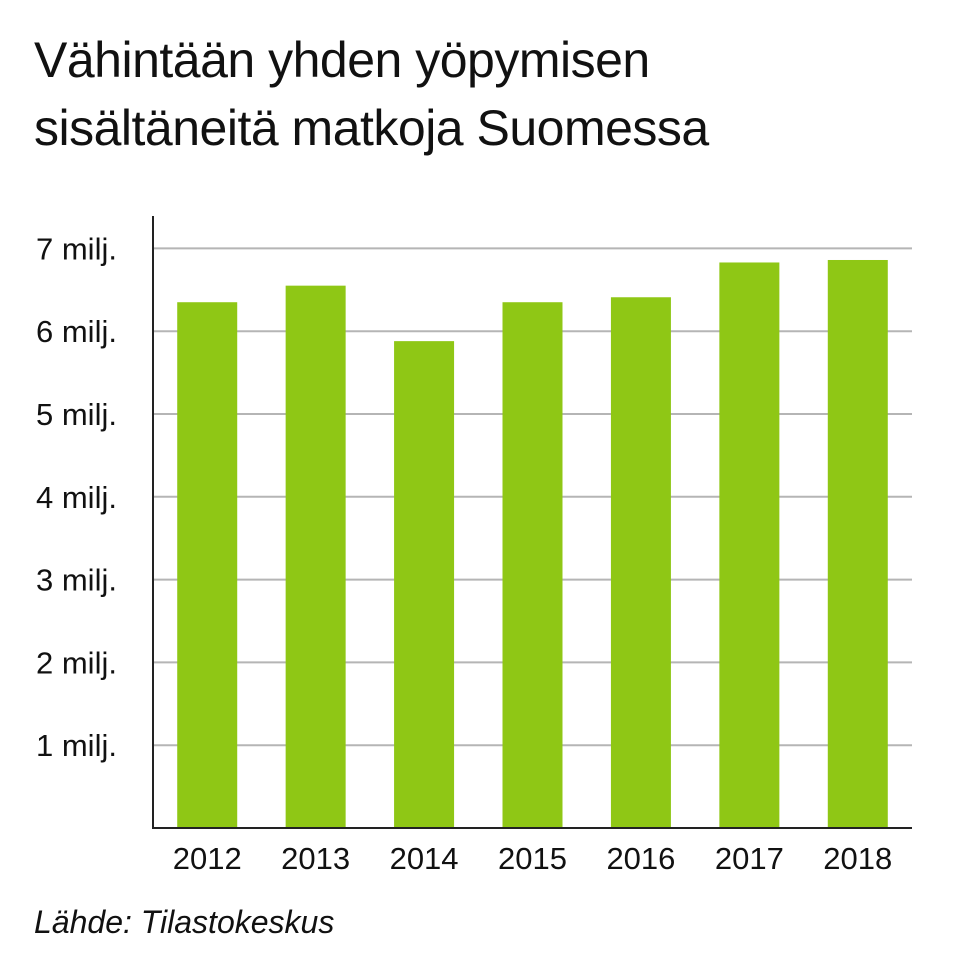 The width and height of the screenshot is (960, 960). What do you see at coordinates (76, 248) in the screenshot?
I see `y-tick-label: 7 milj.` at bounding box center [76, 248].